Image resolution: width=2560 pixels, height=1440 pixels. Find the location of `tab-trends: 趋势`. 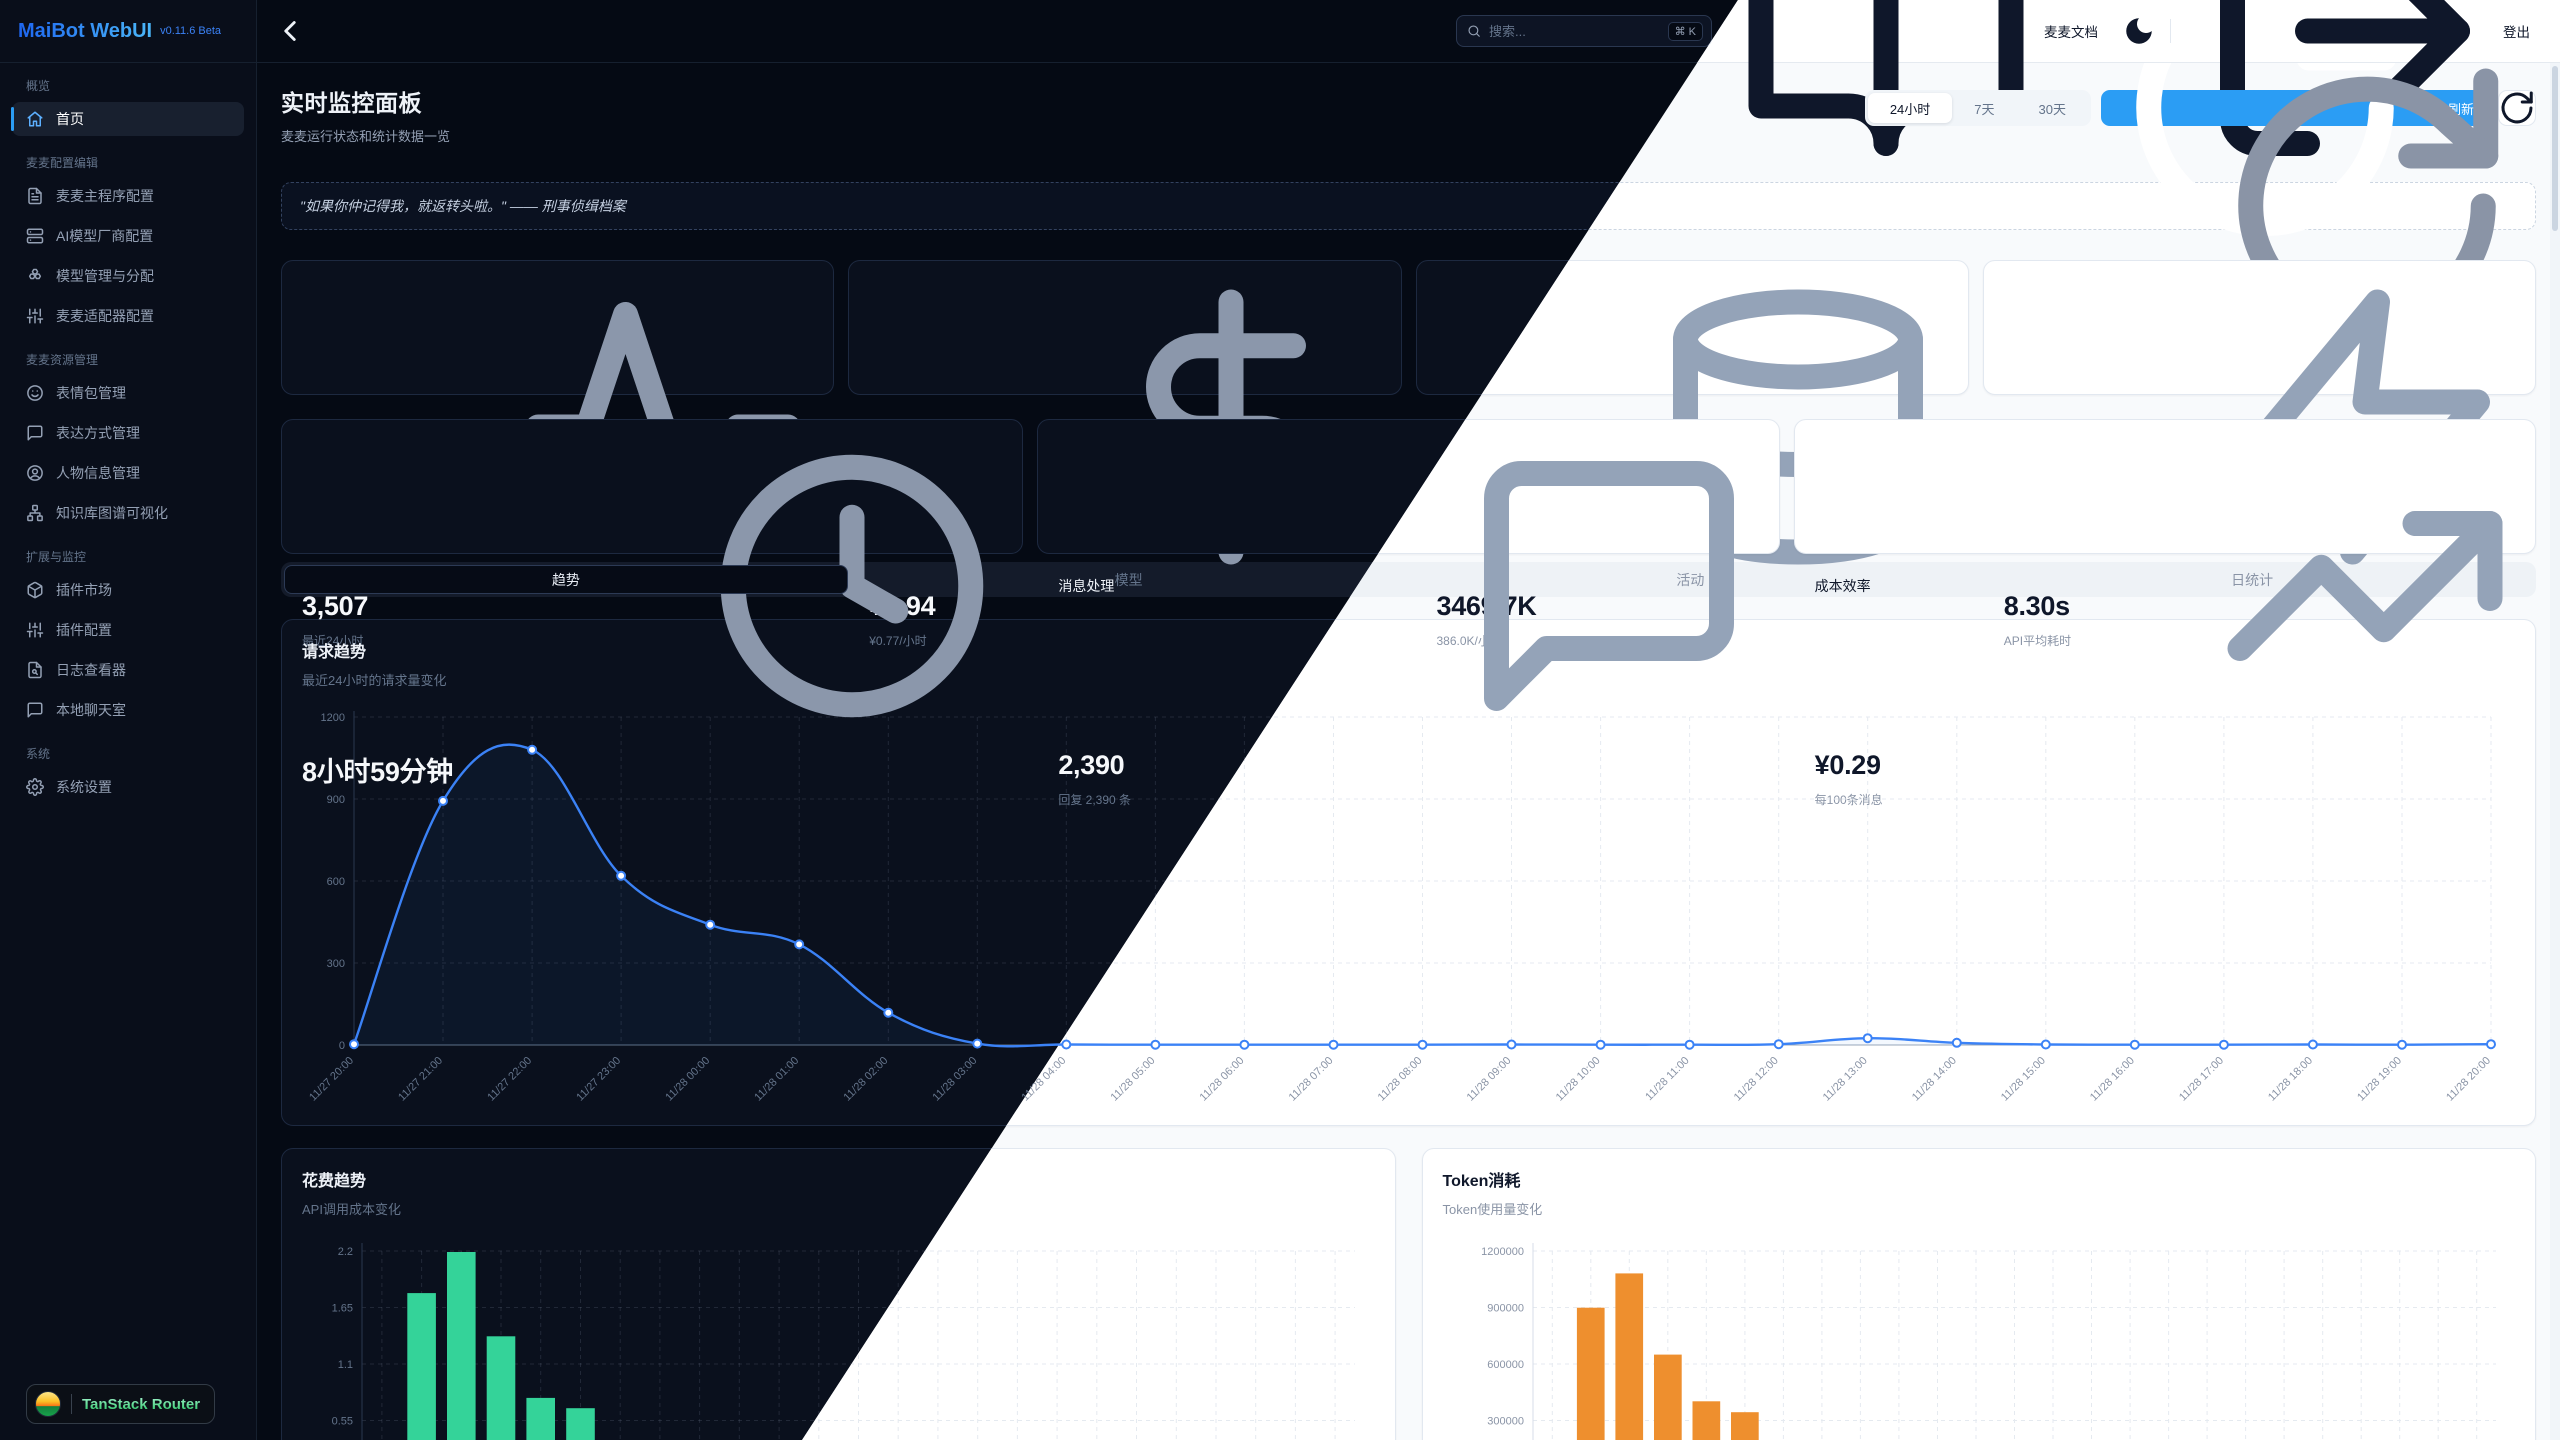

tab-trends: 趋势 is located at coordinates (566, 579).